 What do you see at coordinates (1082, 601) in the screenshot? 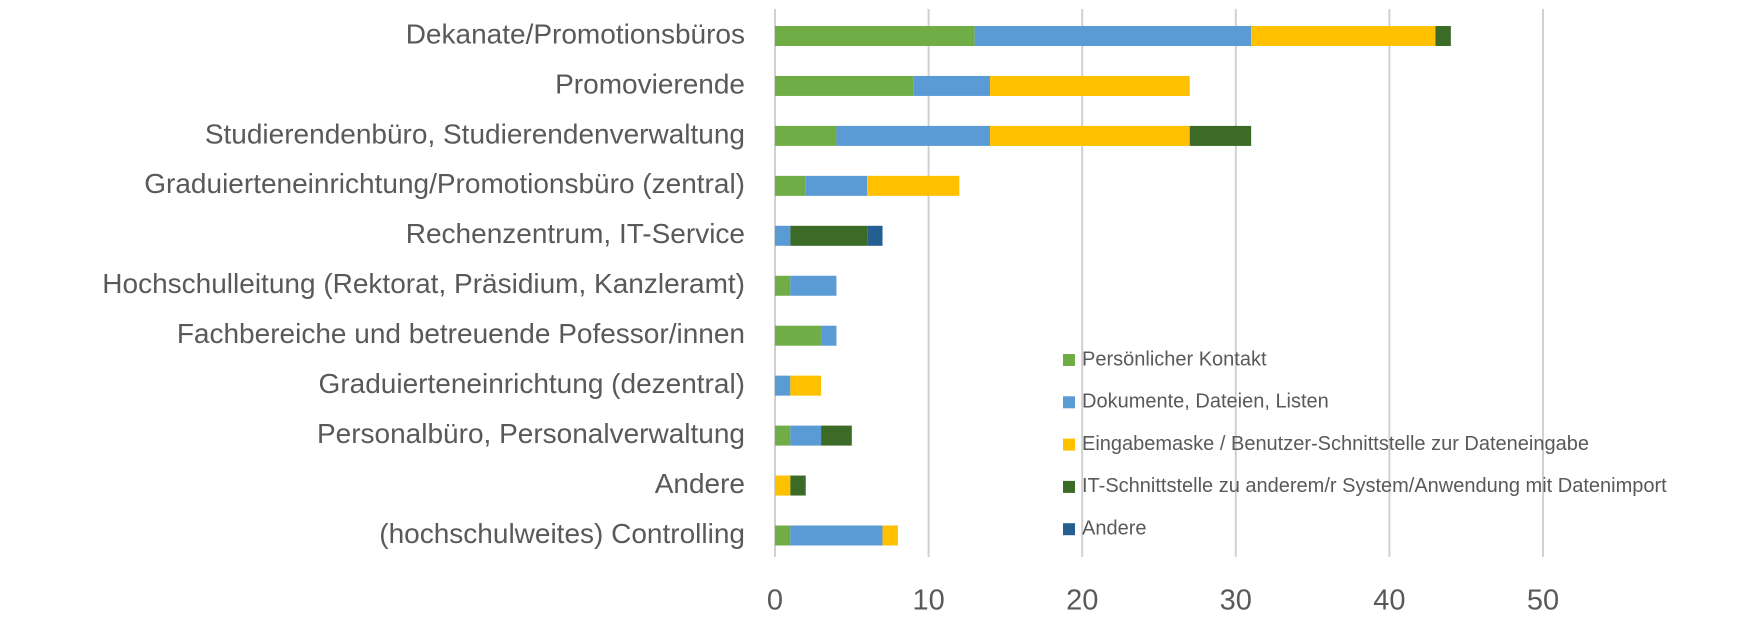
I see `x-tick-label: 20` at bounding box center [1082, 601].